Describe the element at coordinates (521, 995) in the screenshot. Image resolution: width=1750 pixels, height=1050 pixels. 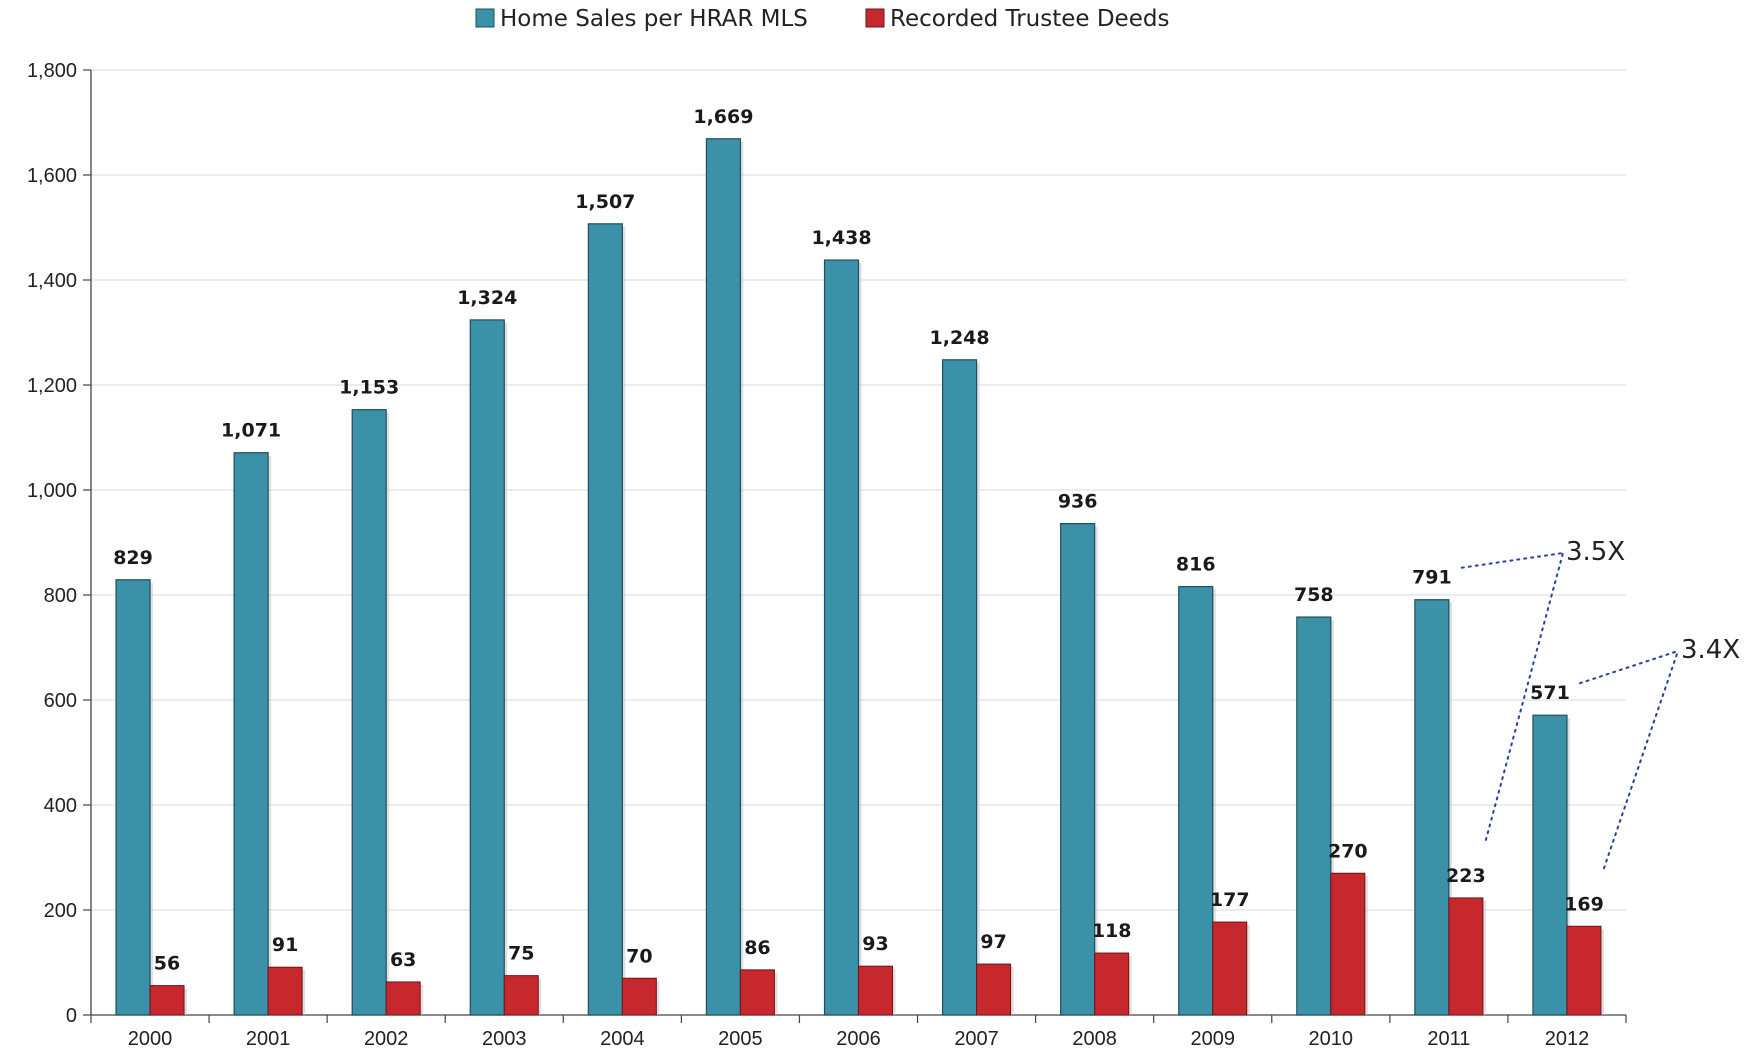
I see `bar-trustee-deeds-2003` at that location.